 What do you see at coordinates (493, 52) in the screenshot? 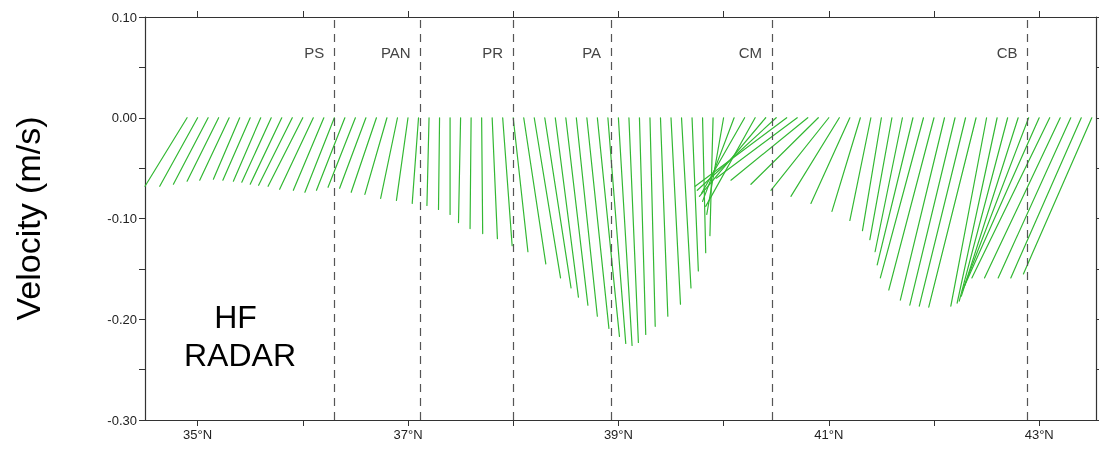
I see `ref-line-label: PR` at bounding box center [493, 52].